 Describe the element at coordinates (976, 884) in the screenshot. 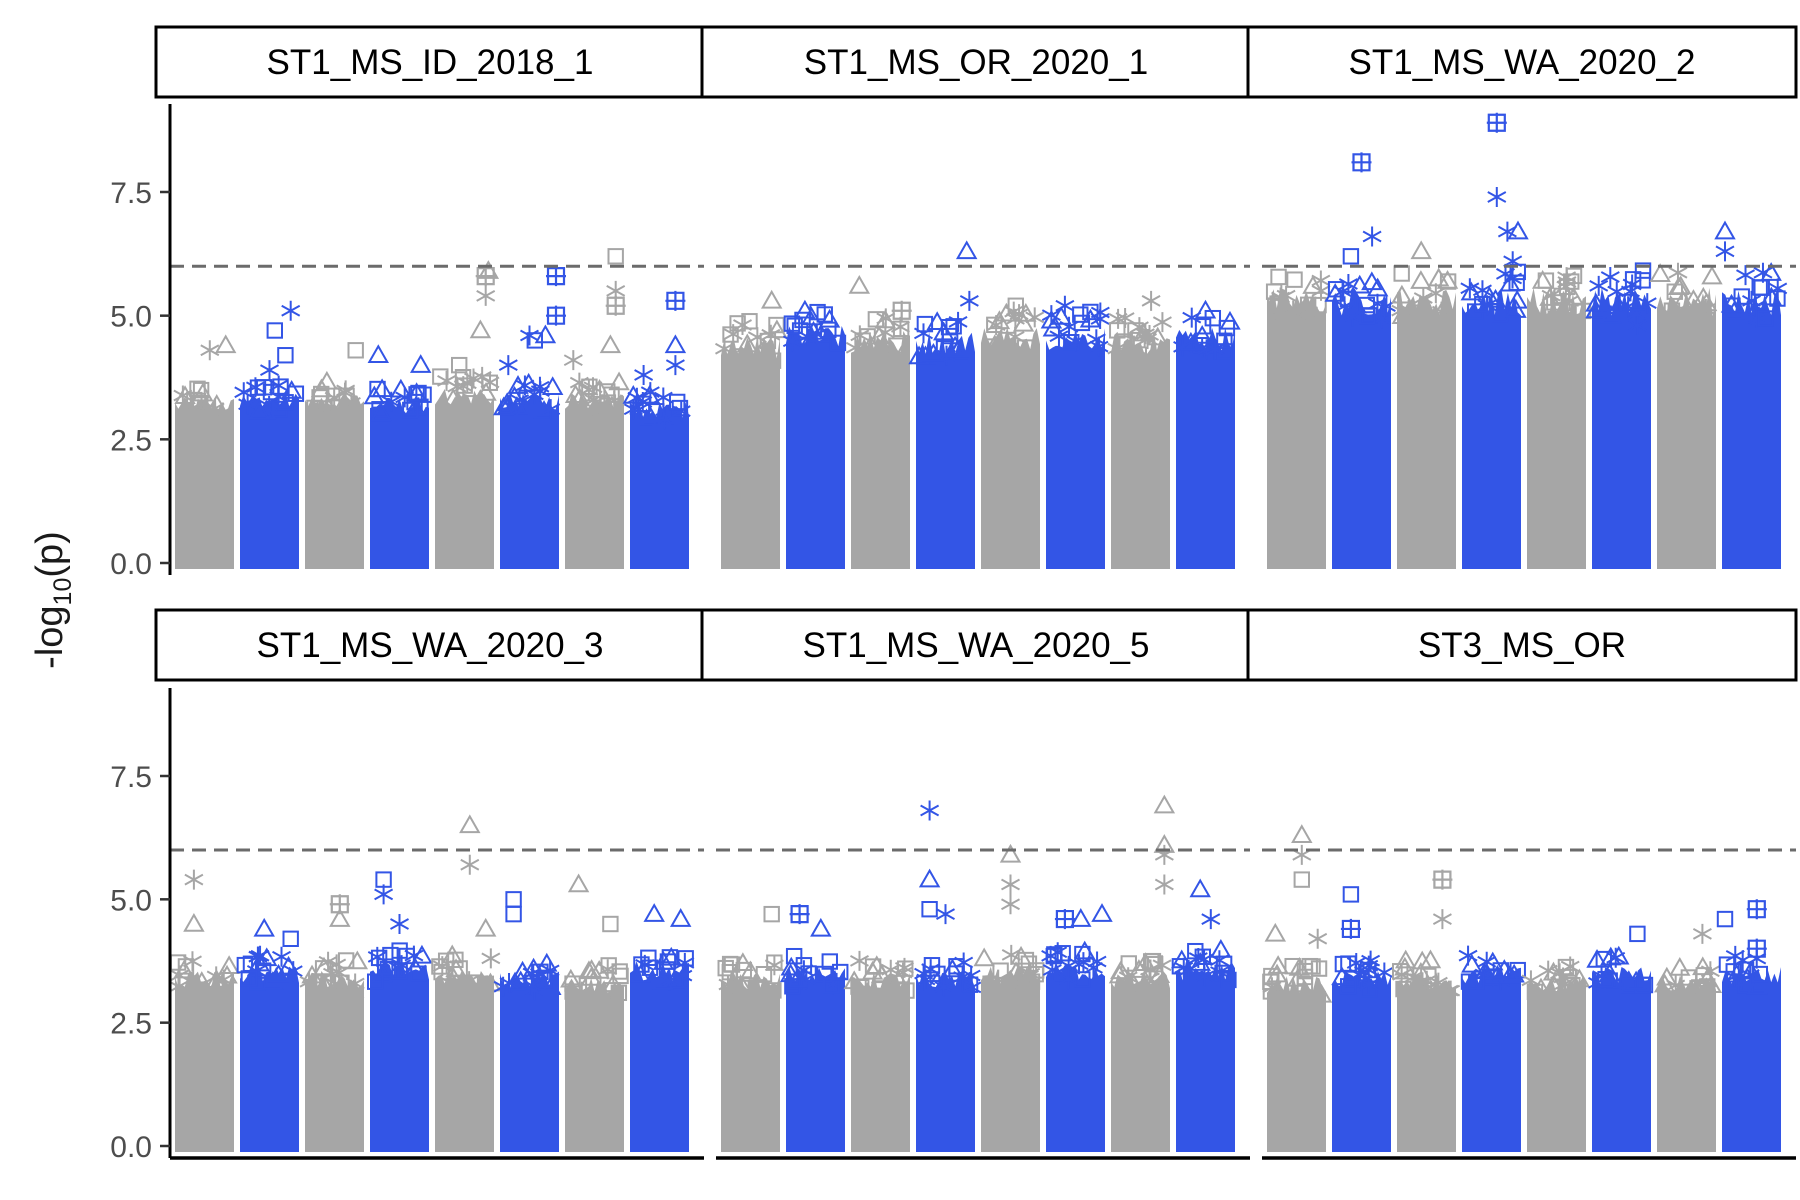

I see `facet-panel: ST1_MS_WA_2020_5` at that location.